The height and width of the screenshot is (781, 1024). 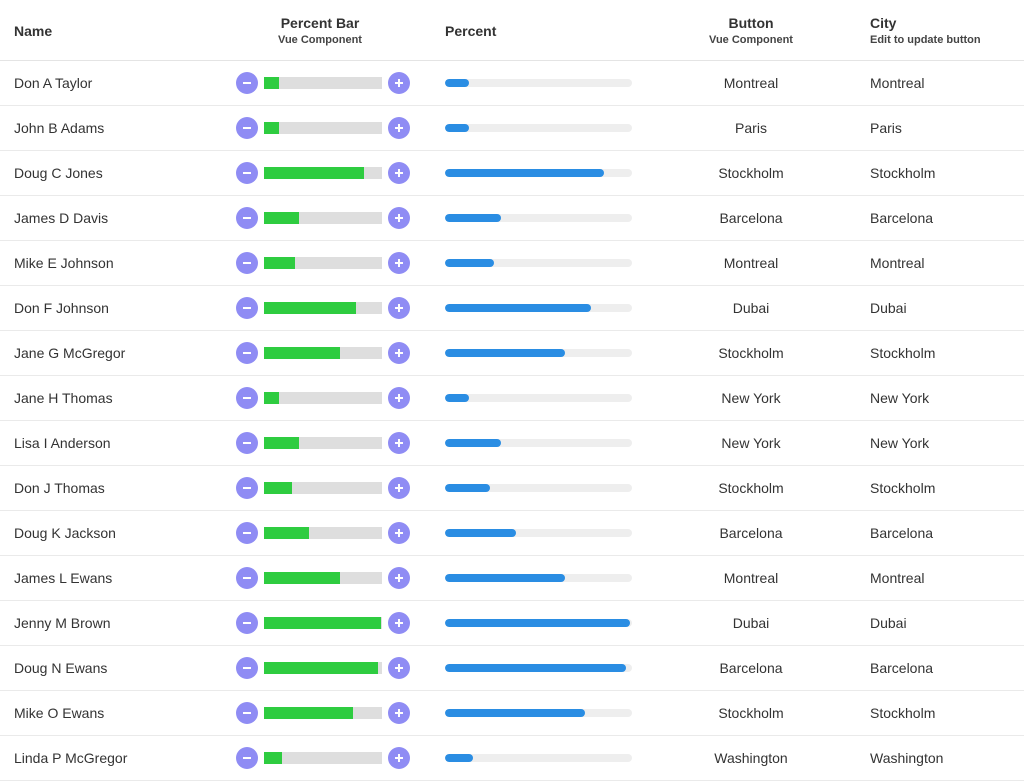 What do you see at coordinates (545, 30) in the screenshot?
I see `header-percent: Percent` at bounding box center [545, 30].